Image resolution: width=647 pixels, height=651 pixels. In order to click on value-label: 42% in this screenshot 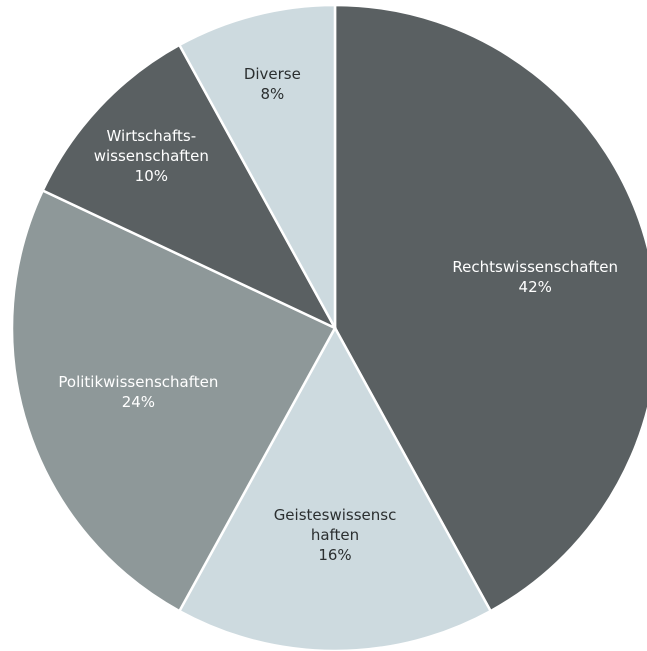, I will do `click(535, 286)`.